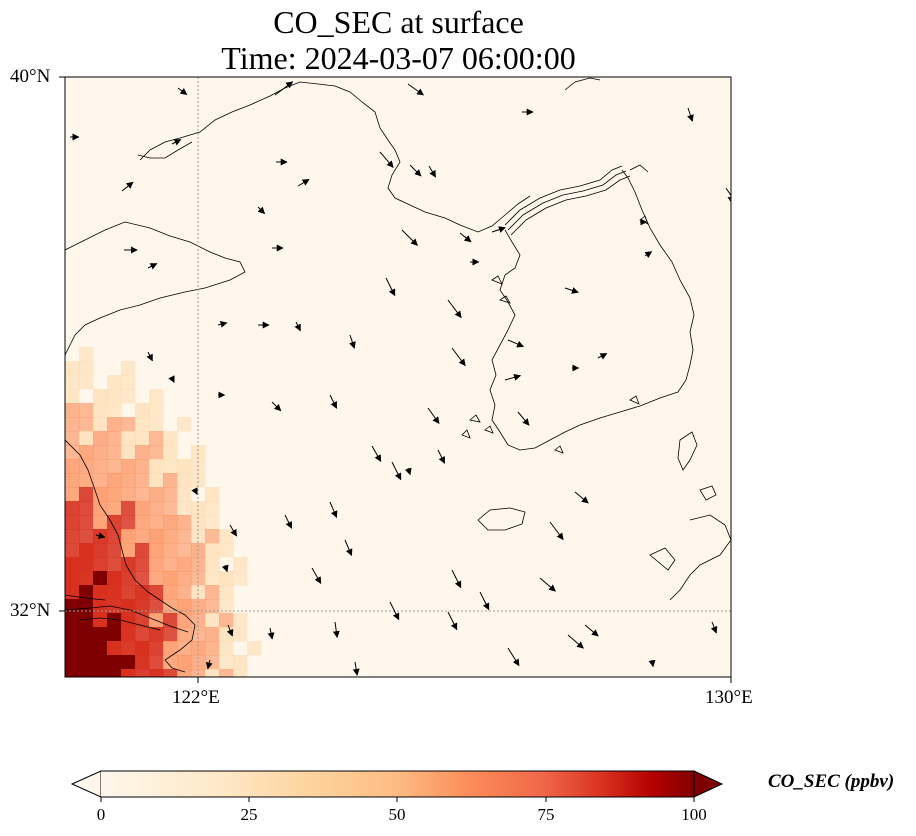  Describe the element at coordinates (546, 814) in the screenshot. I see `colorbar-tick-75: 75` at that location.